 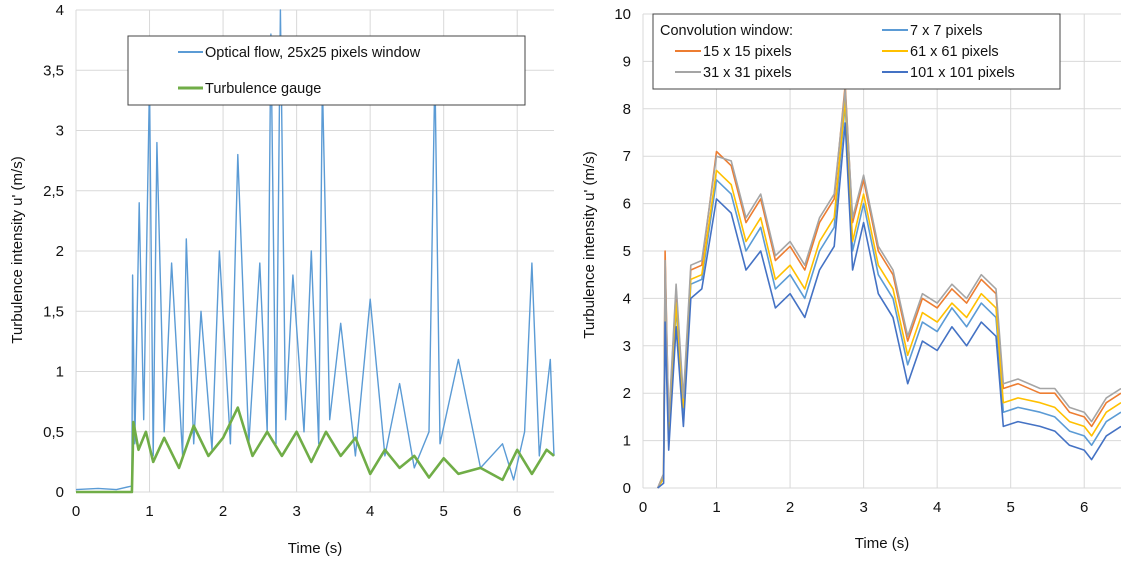 I want to click on right-y-tick-label: 0, so click(x=627, y=488).